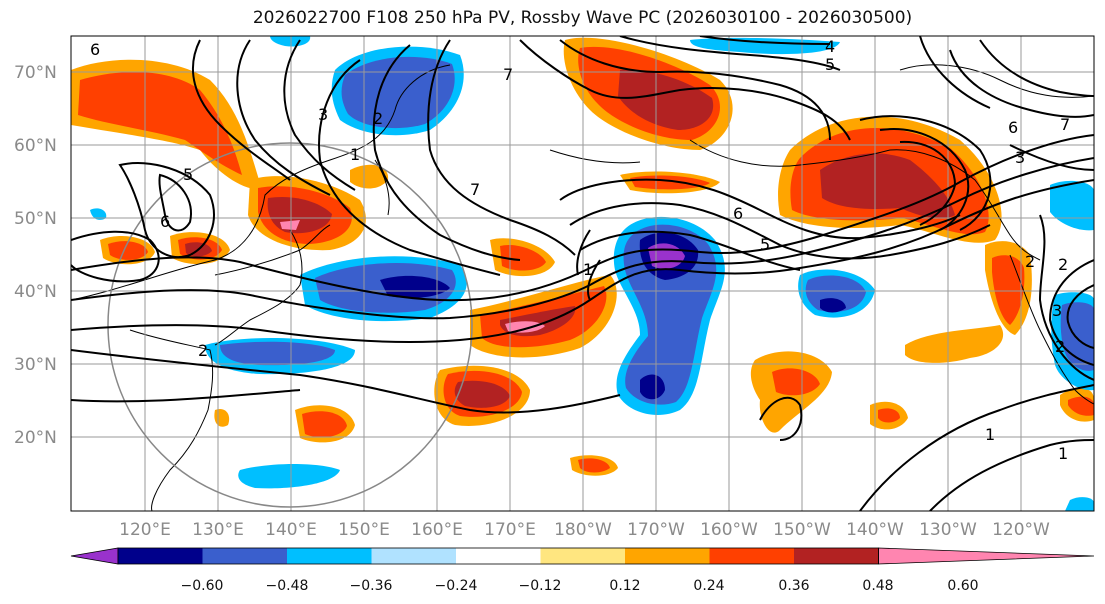 Image resolution: width=1105 pixels, height=604 pixels. Describe the element at coordinates (830, 46) in the screenshot. I see `contour-label: 4` at that location.